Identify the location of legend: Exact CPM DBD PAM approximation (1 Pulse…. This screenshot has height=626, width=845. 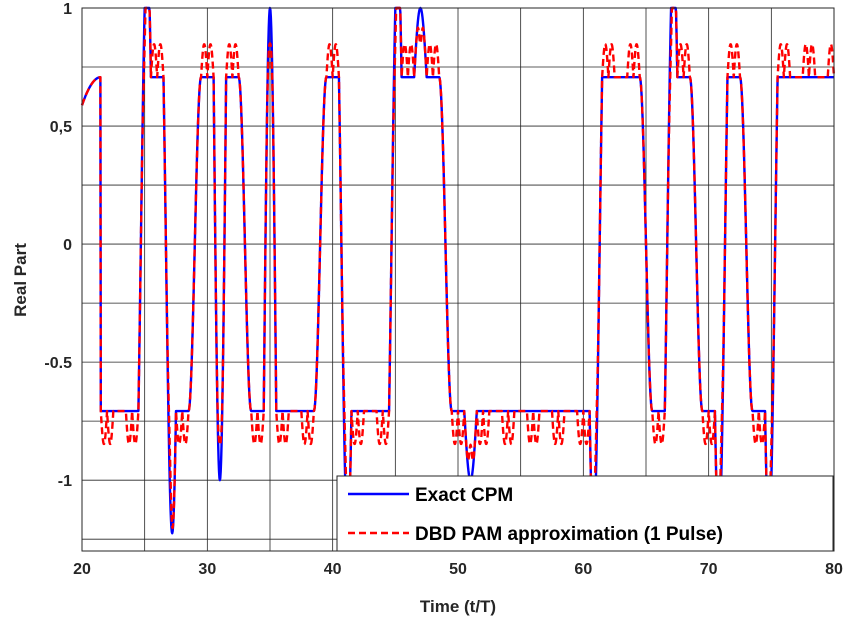
(585, 513).